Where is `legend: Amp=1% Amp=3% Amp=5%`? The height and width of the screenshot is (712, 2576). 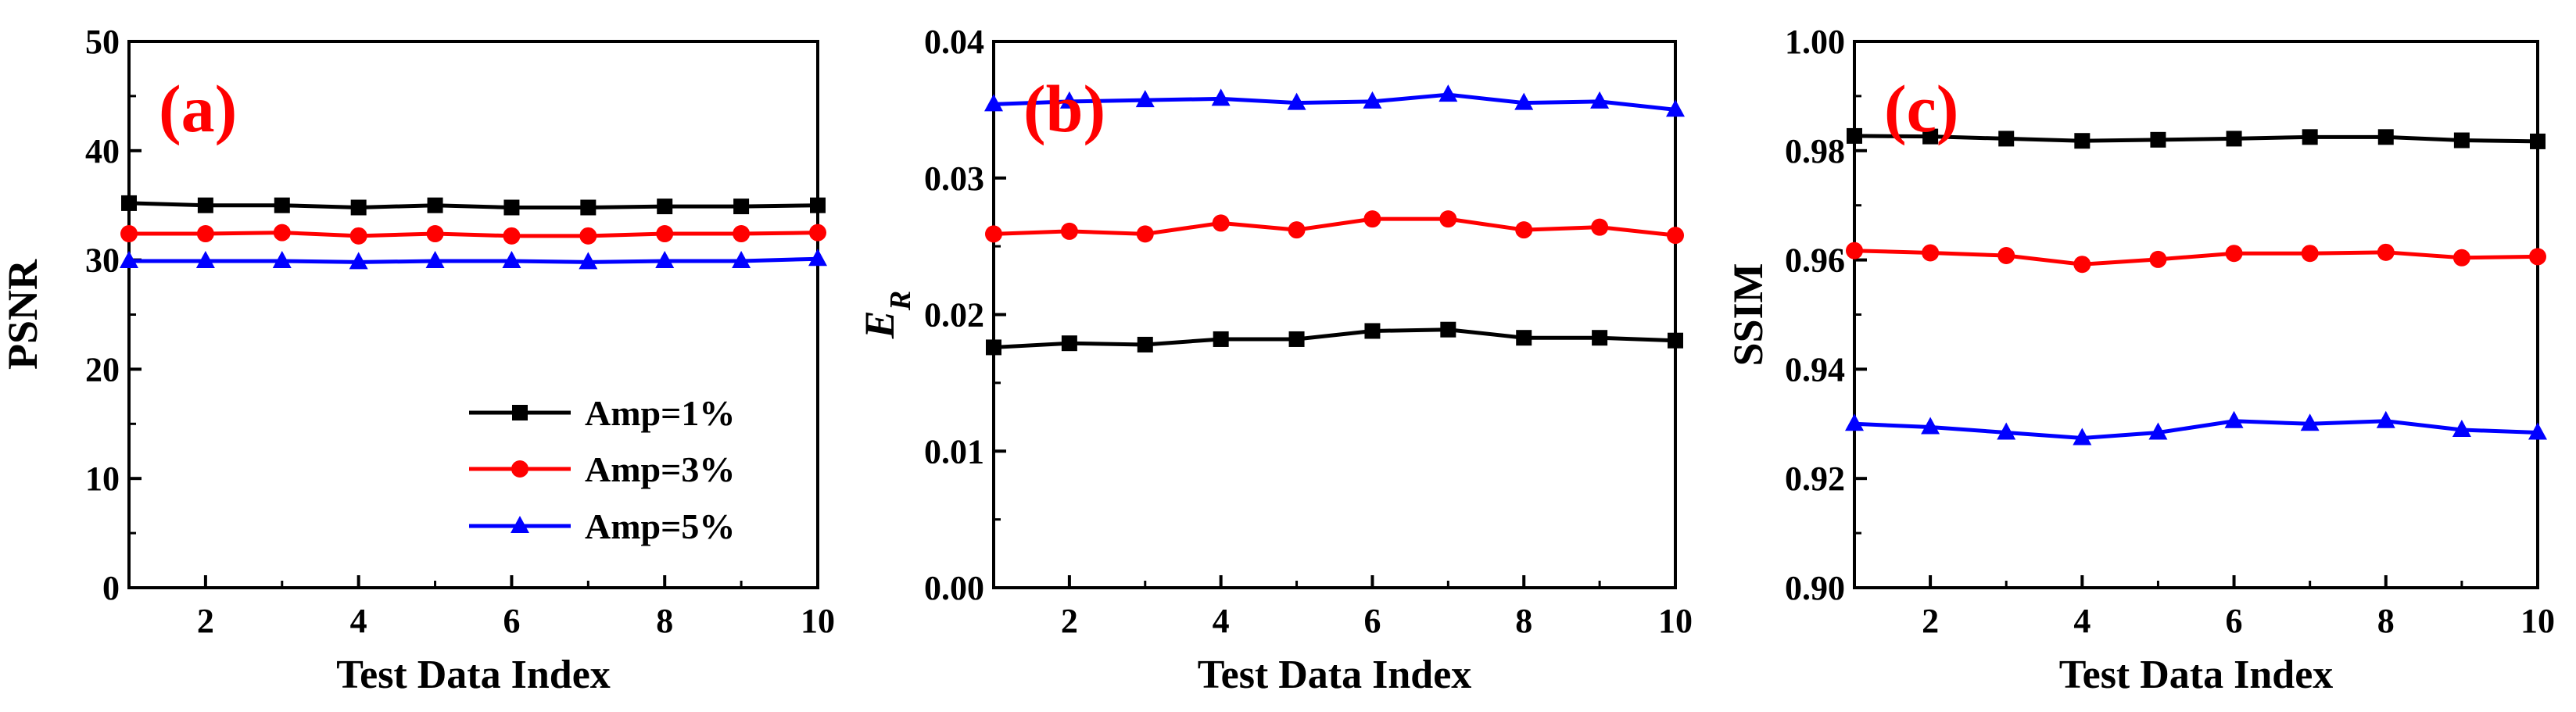
legend: Amp=1% Amp=3% Amp=5% is located at coordinates (602, 469).